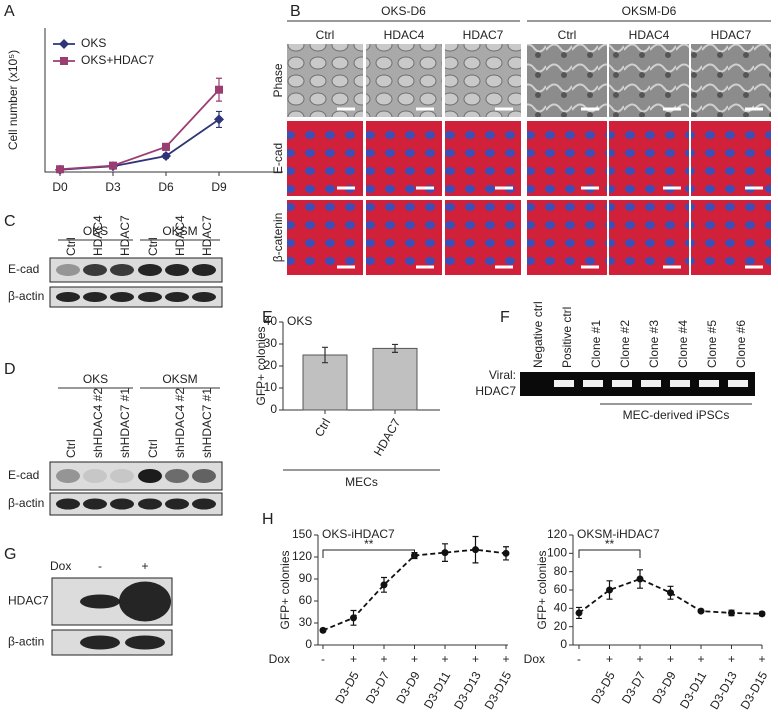 Image resolution: width=778 pixels, height=715 pixels. I want to click on band-label: E-cad, so click(23, 475).